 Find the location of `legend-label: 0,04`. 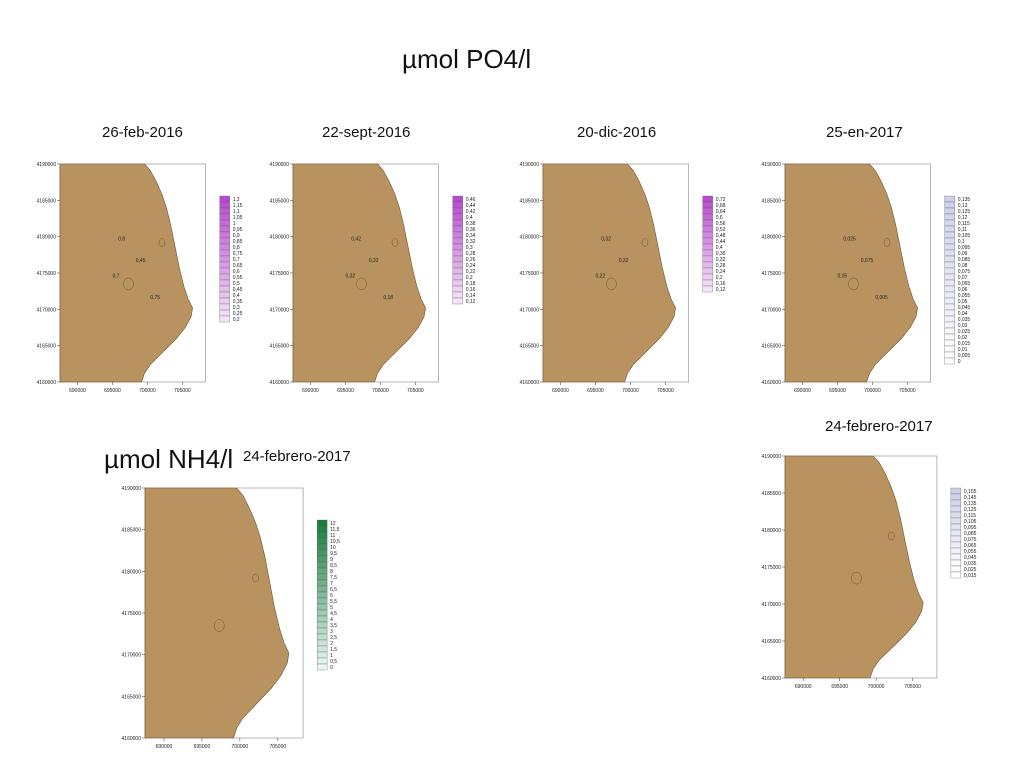

legend-label: 0,04 is located at coordinates (963, 314).